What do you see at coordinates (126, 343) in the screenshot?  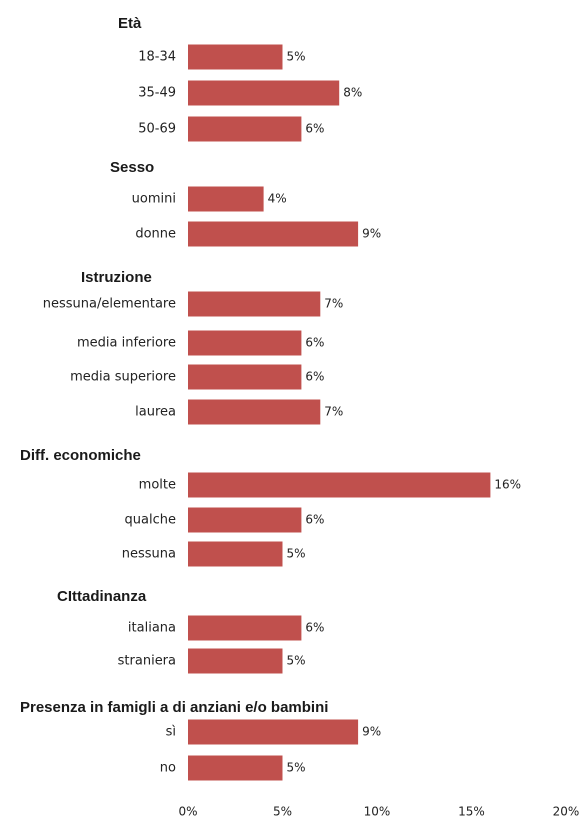 I see `category-label: media inferiore` at bounding box center [126, 343].